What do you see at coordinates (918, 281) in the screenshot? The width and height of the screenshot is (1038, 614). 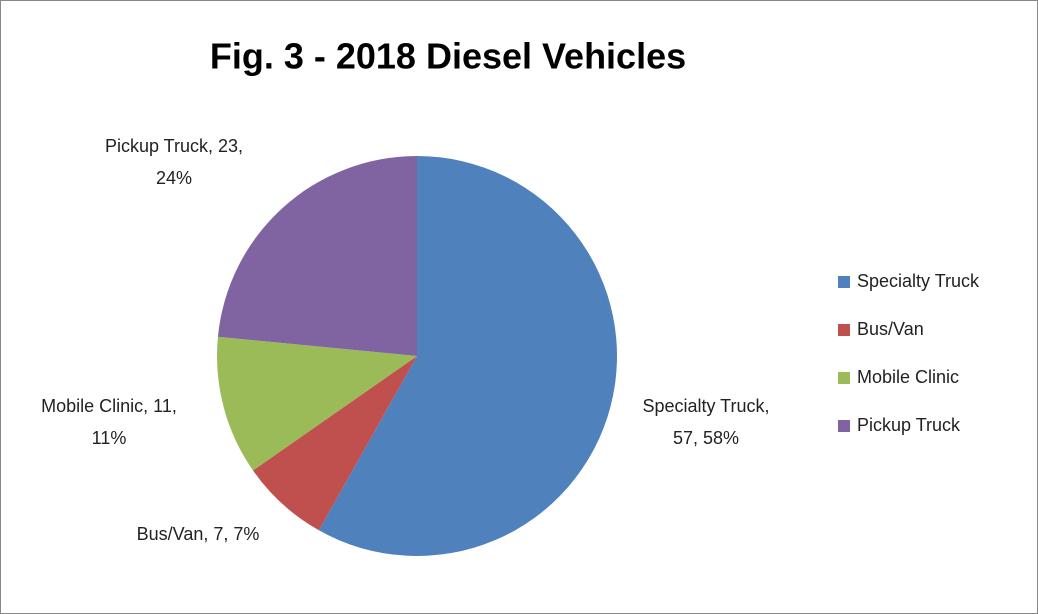 I see `legend-label: Specialty Truck` at bounding box center [918, 281].